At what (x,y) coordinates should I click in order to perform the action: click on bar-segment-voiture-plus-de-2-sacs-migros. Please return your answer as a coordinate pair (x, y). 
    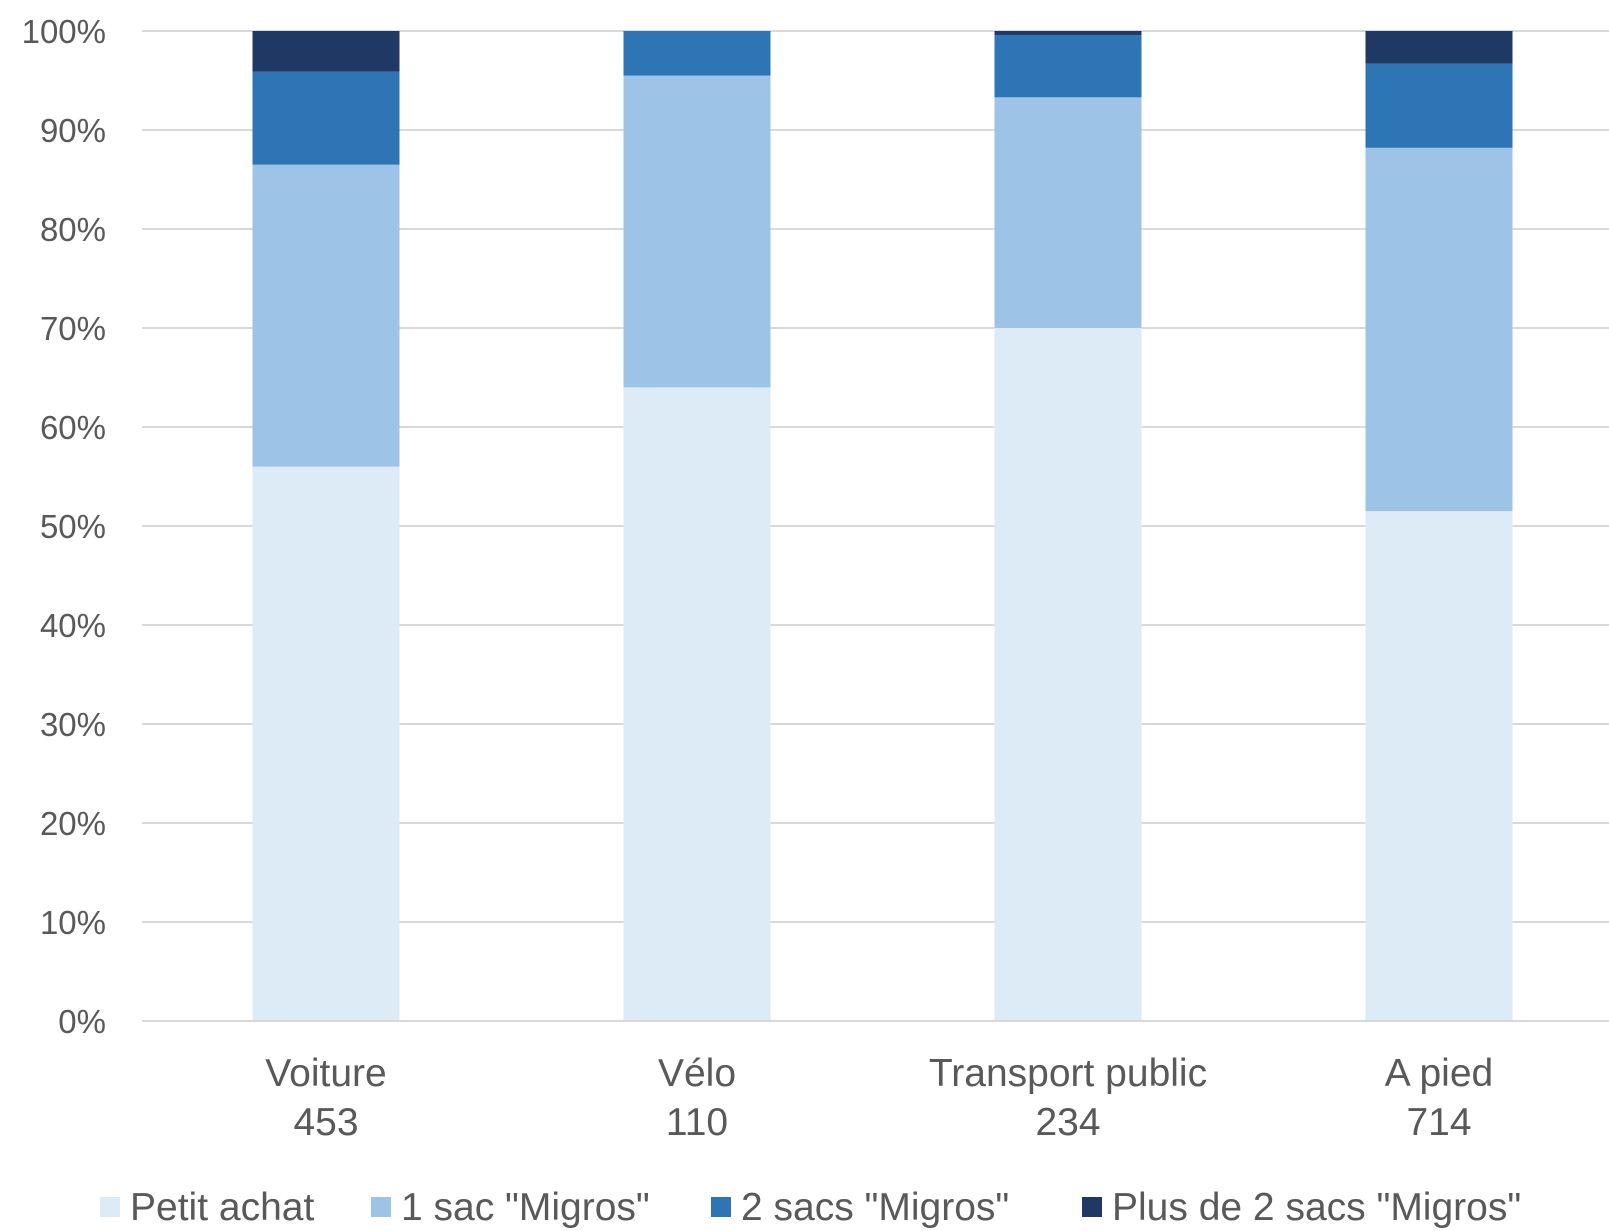
    Looking at the image, I should click on (326, 51).